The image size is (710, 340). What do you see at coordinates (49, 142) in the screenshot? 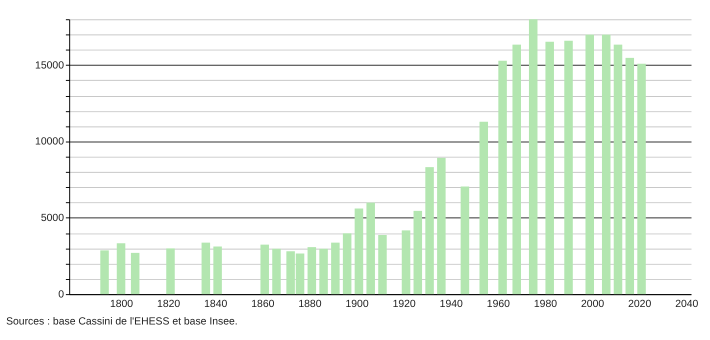
I see `y-tick-label: 10000` at bounding box center [49, 142].